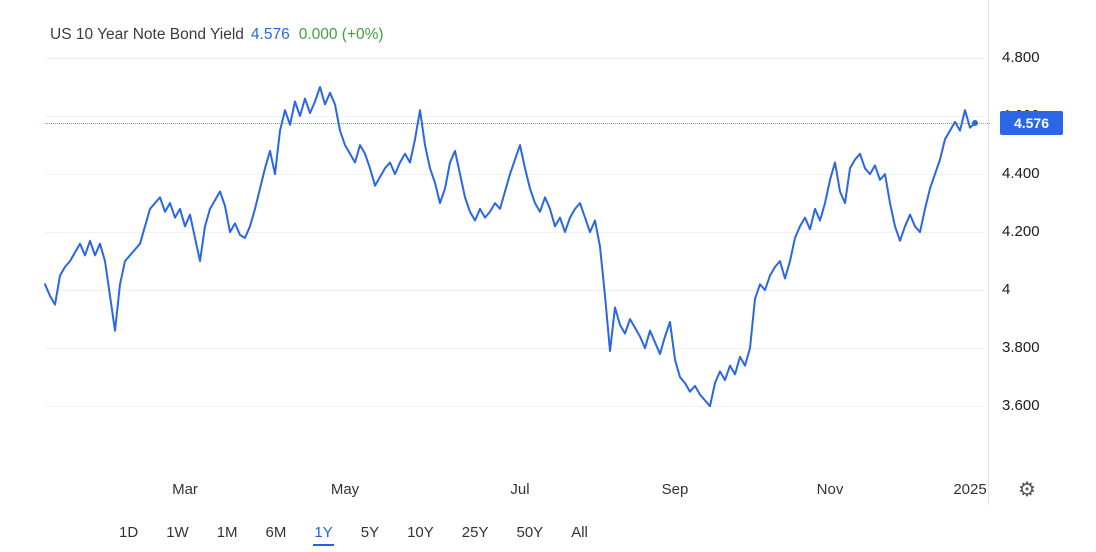 The image size is (1096, 552). What do you see at coordinates (530, 532) in the screenshot?
I see `range-button-50y: 50Y` at bounding box center [530, 532].